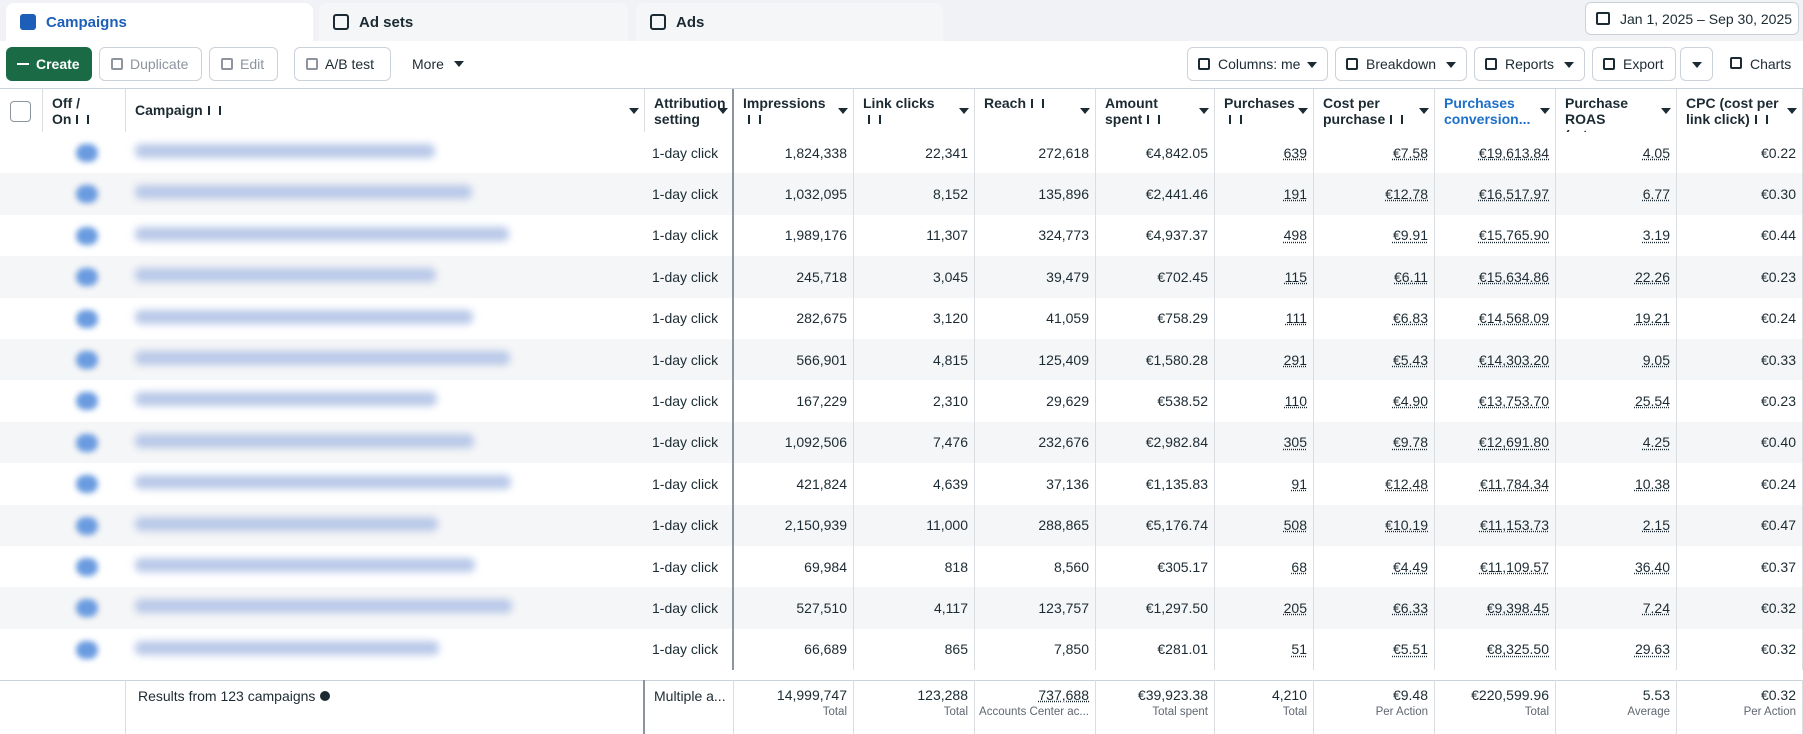 The image size is (1803, 734). What do you see at coordinates (1035, 401) in the screenshot?
I see `cell: 29,629` at bounding box center [1035, 401].